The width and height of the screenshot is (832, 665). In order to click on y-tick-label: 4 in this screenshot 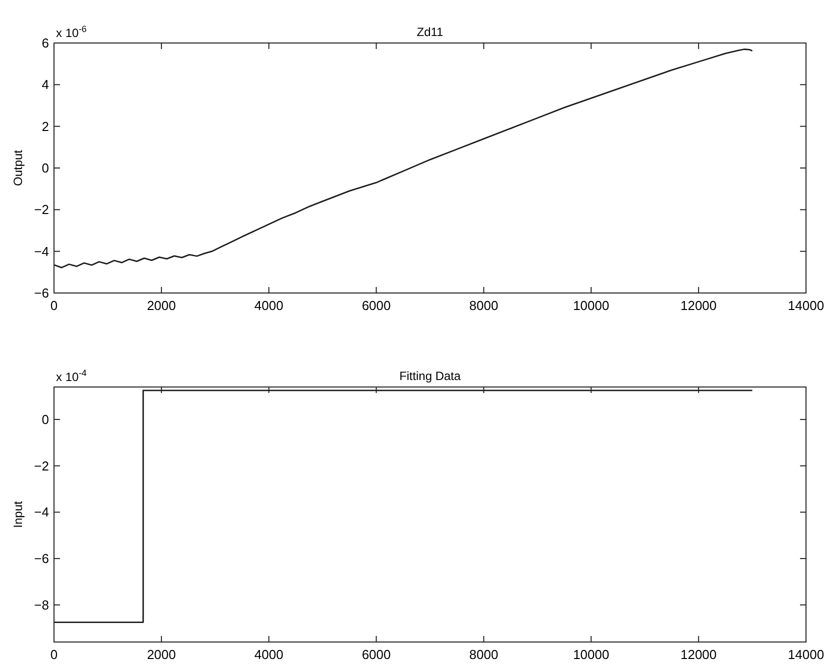, I will do `click(45, 84)`.